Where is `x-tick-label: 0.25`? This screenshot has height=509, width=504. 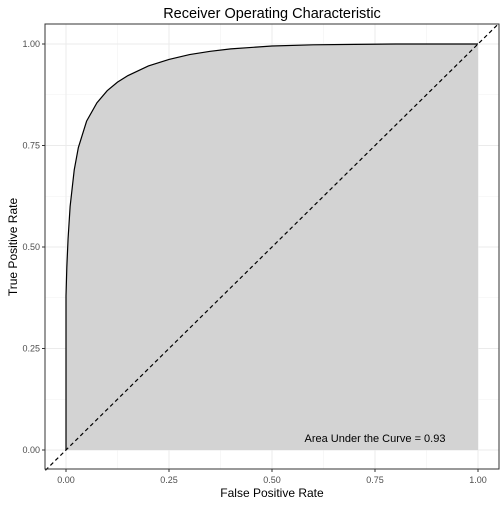 x-tick-label: 0.25 is located at coordinates (169, 480).